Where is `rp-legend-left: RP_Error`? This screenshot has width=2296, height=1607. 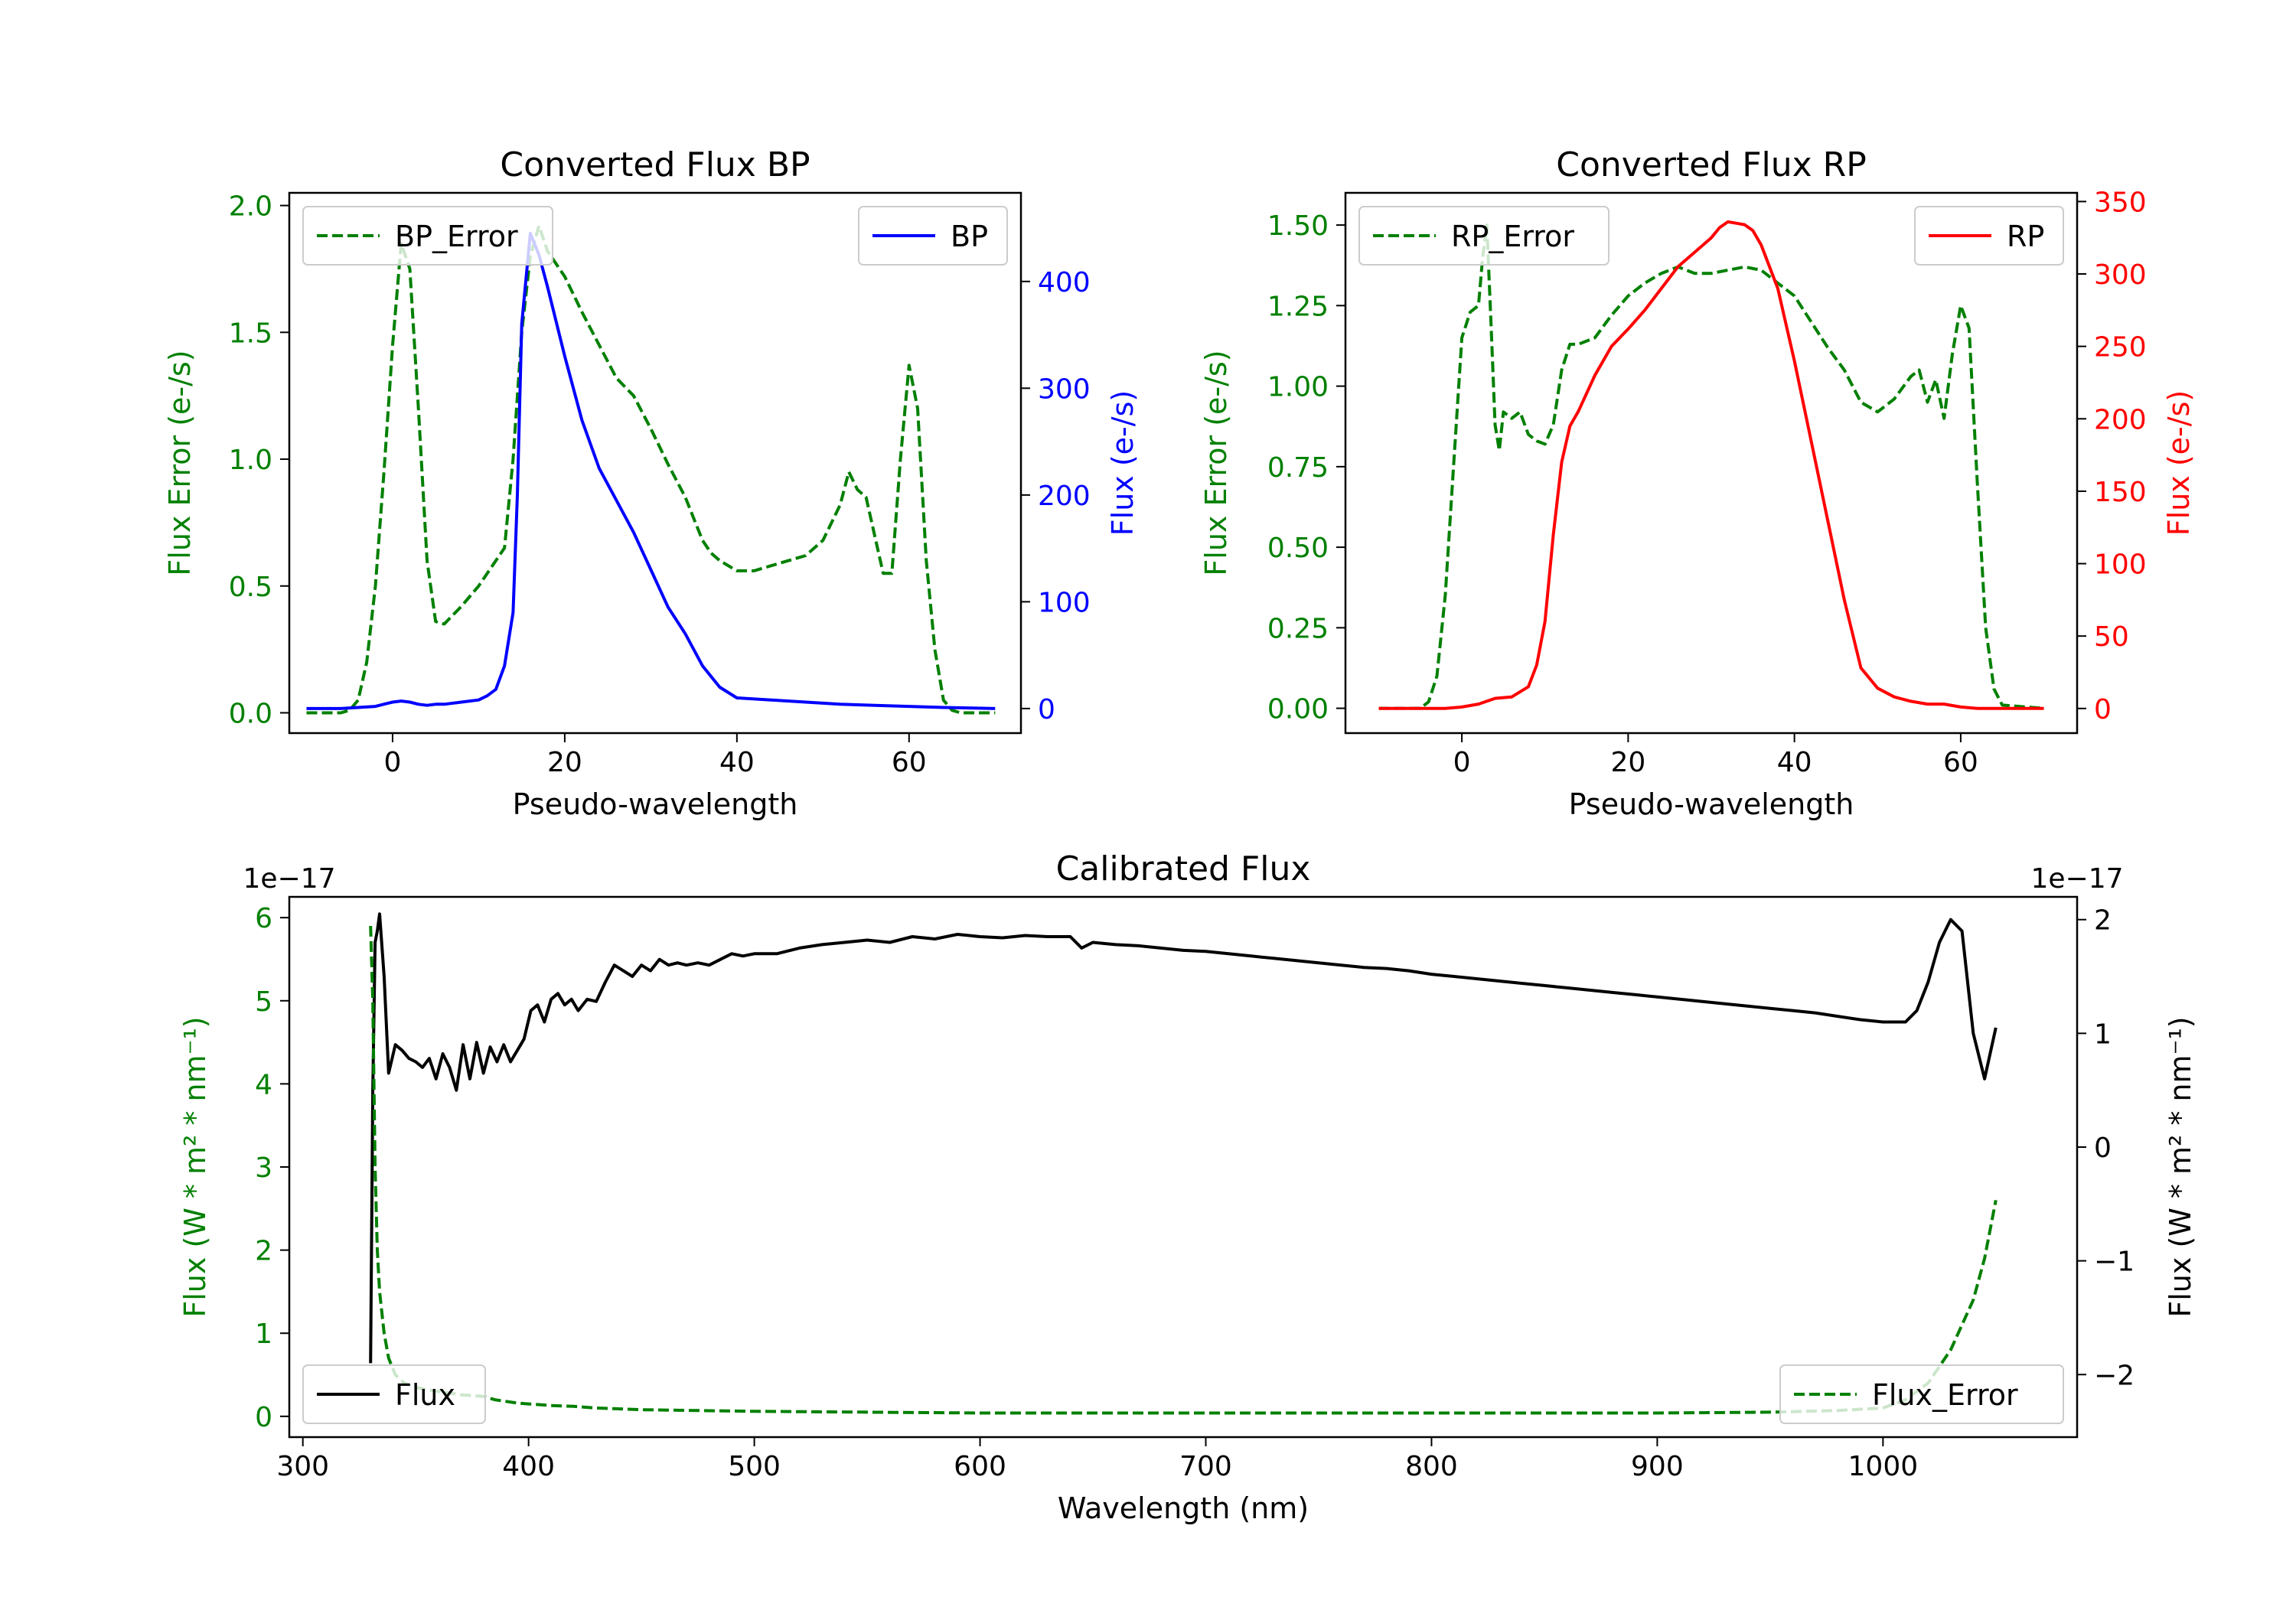
rp-legend-left: RP_Error is located at coordinates (1483, 236).